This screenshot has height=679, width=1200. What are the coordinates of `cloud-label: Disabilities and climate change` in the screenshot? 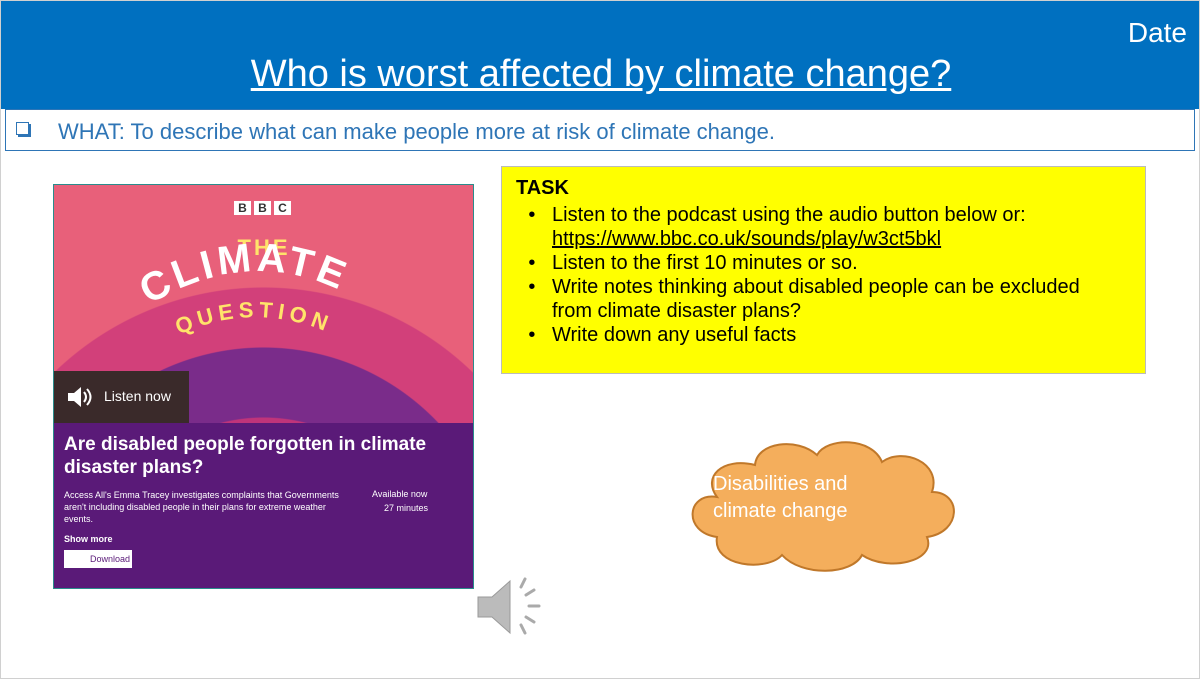 It's located at (780, 497).